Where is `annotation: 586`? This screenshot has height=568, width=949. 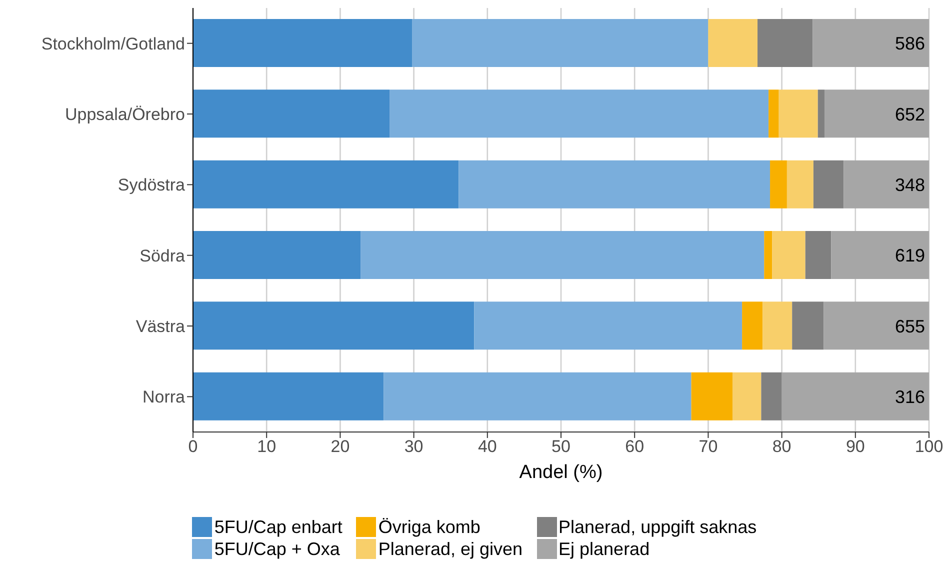
annotation: 586 is located at coordinates (909, 44).